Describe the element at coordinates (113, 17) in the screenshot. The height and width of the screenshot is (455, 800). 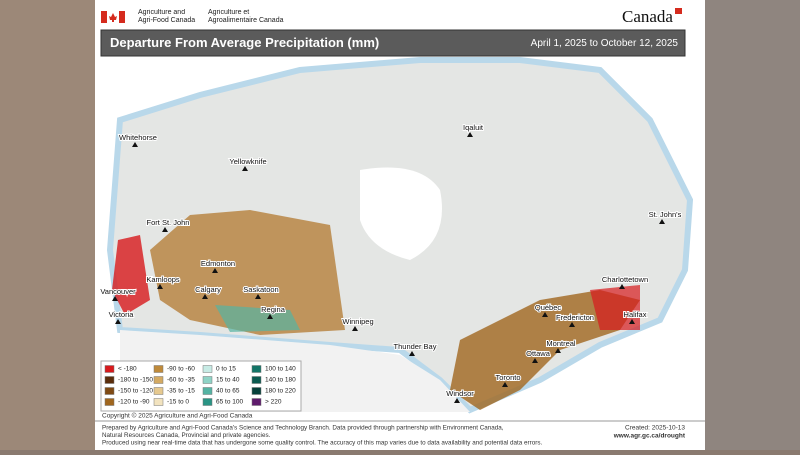
I see `flag-leaf` at that location.